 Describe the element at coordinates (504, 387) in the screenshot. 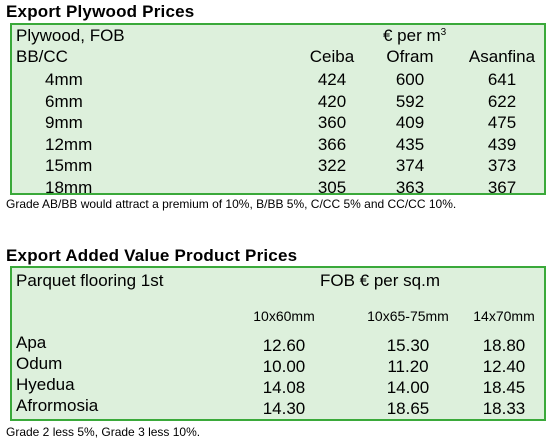

I see `value-added-price-cell: 18.45` at that location.